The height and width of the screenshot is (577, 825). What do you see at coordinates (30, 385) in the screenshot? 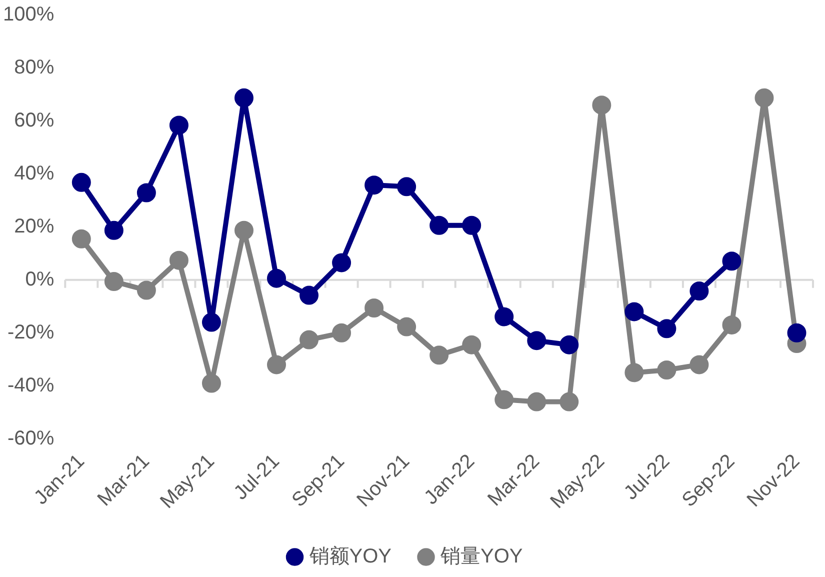
I see `y-tick-label: -40%` at bounding box center [30, 385].